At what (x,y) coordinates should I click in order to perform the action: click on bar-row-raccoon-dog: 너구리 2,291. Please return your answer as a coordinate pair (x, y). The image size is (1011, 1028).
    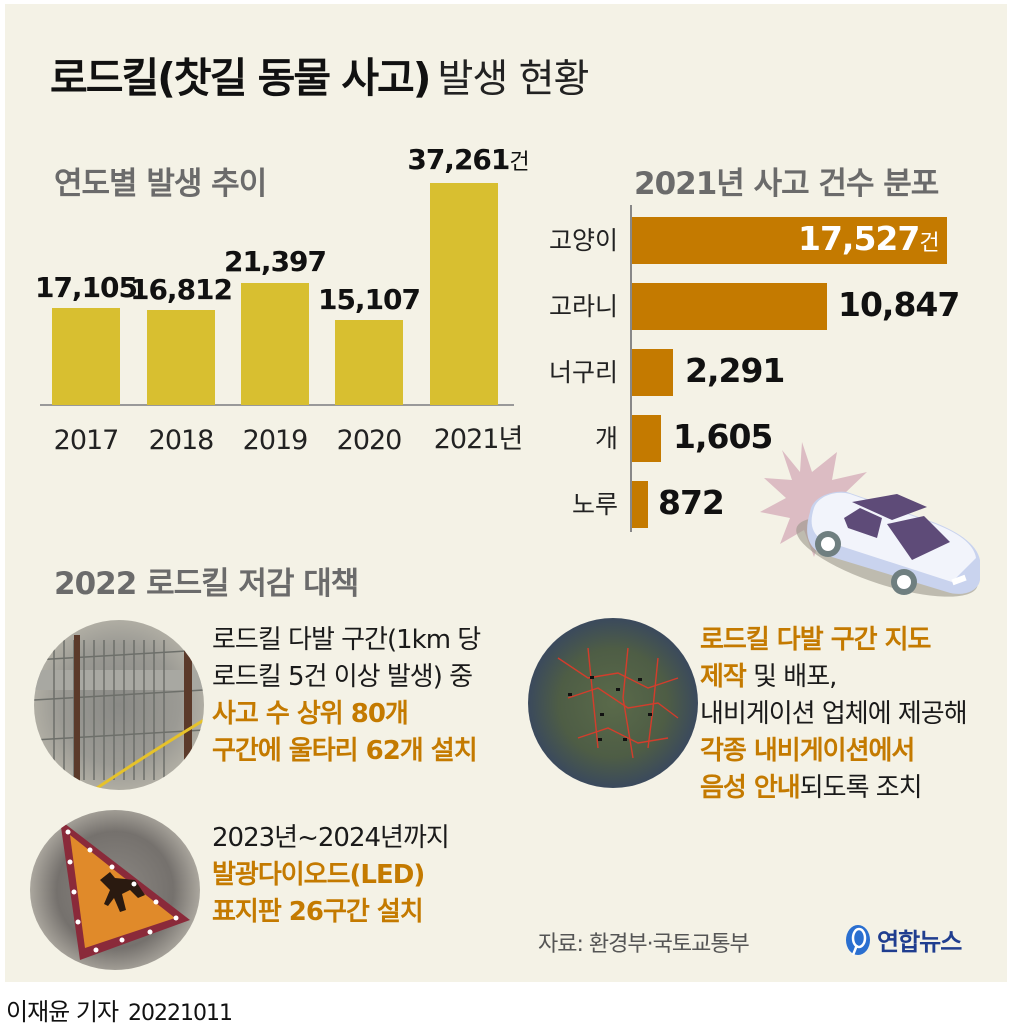
    Looking at the image, I should click on (755, 372).